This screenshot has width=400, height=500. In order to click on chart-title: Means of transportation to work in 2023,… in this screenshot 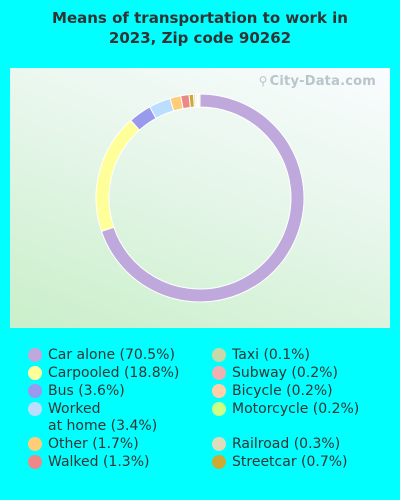, I will do `click(200, 28)`.